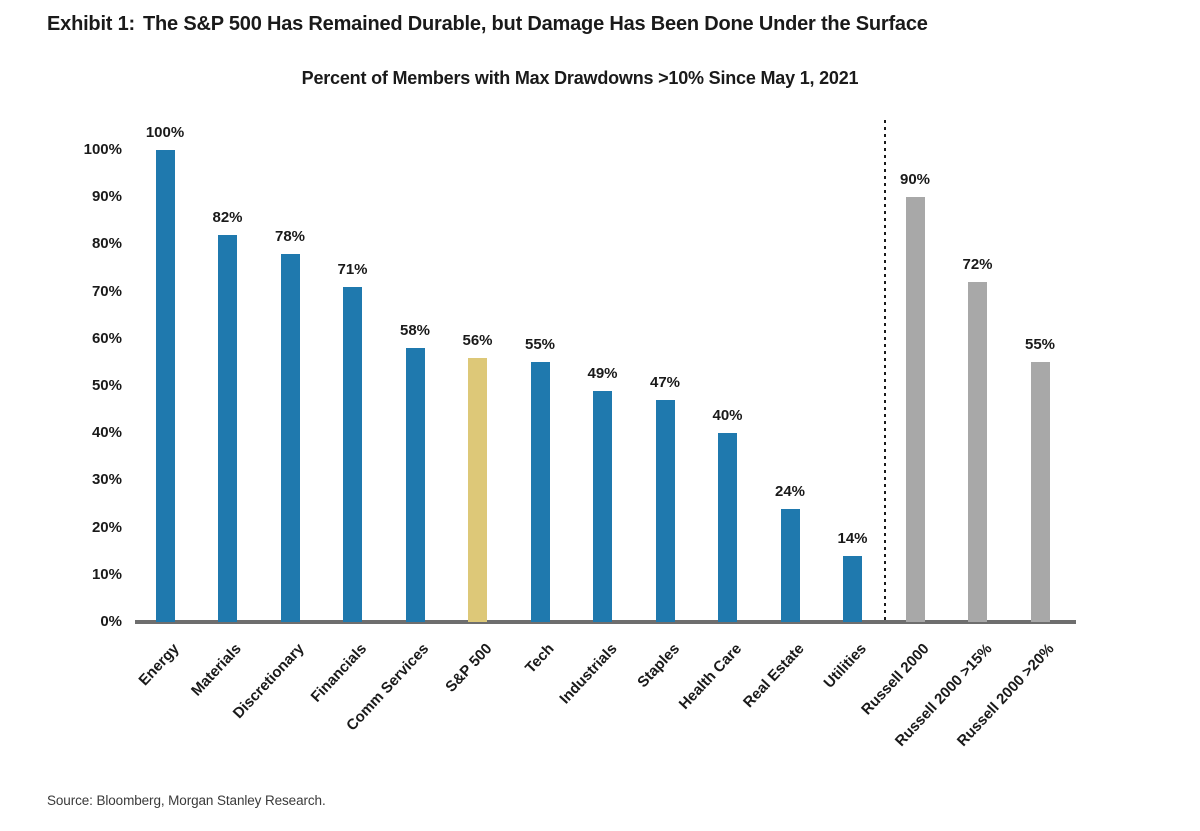 The width and height of the screenshot is (1200, 831). I want to click on bar-value-label: 40%, so click(727, 416).